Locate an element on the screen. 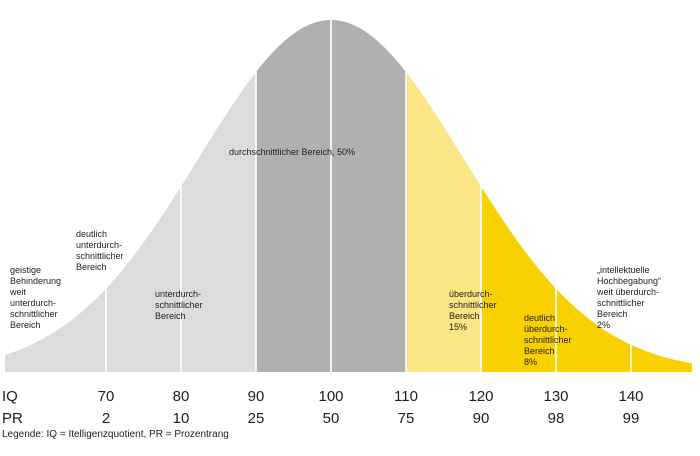 The height and width of the screenshot is (456, 700). region-label-line: 15% is located at coordinates (458, 327).